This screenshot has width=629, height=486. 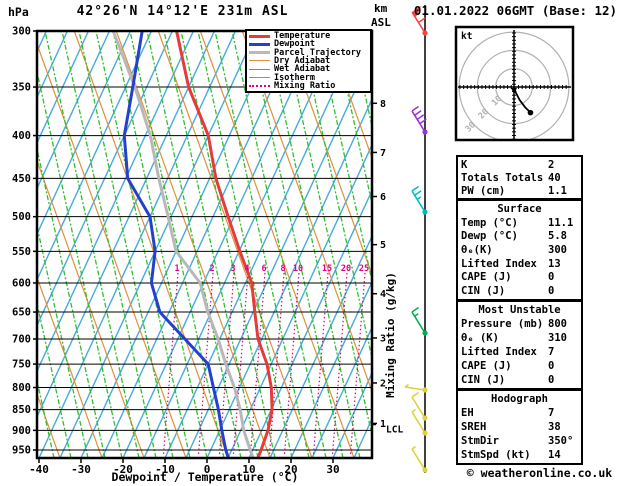 What do you see at coordinates (207, 469) in the screenshot?
I see `svg-text: 0` at bounding box center [207, 469].